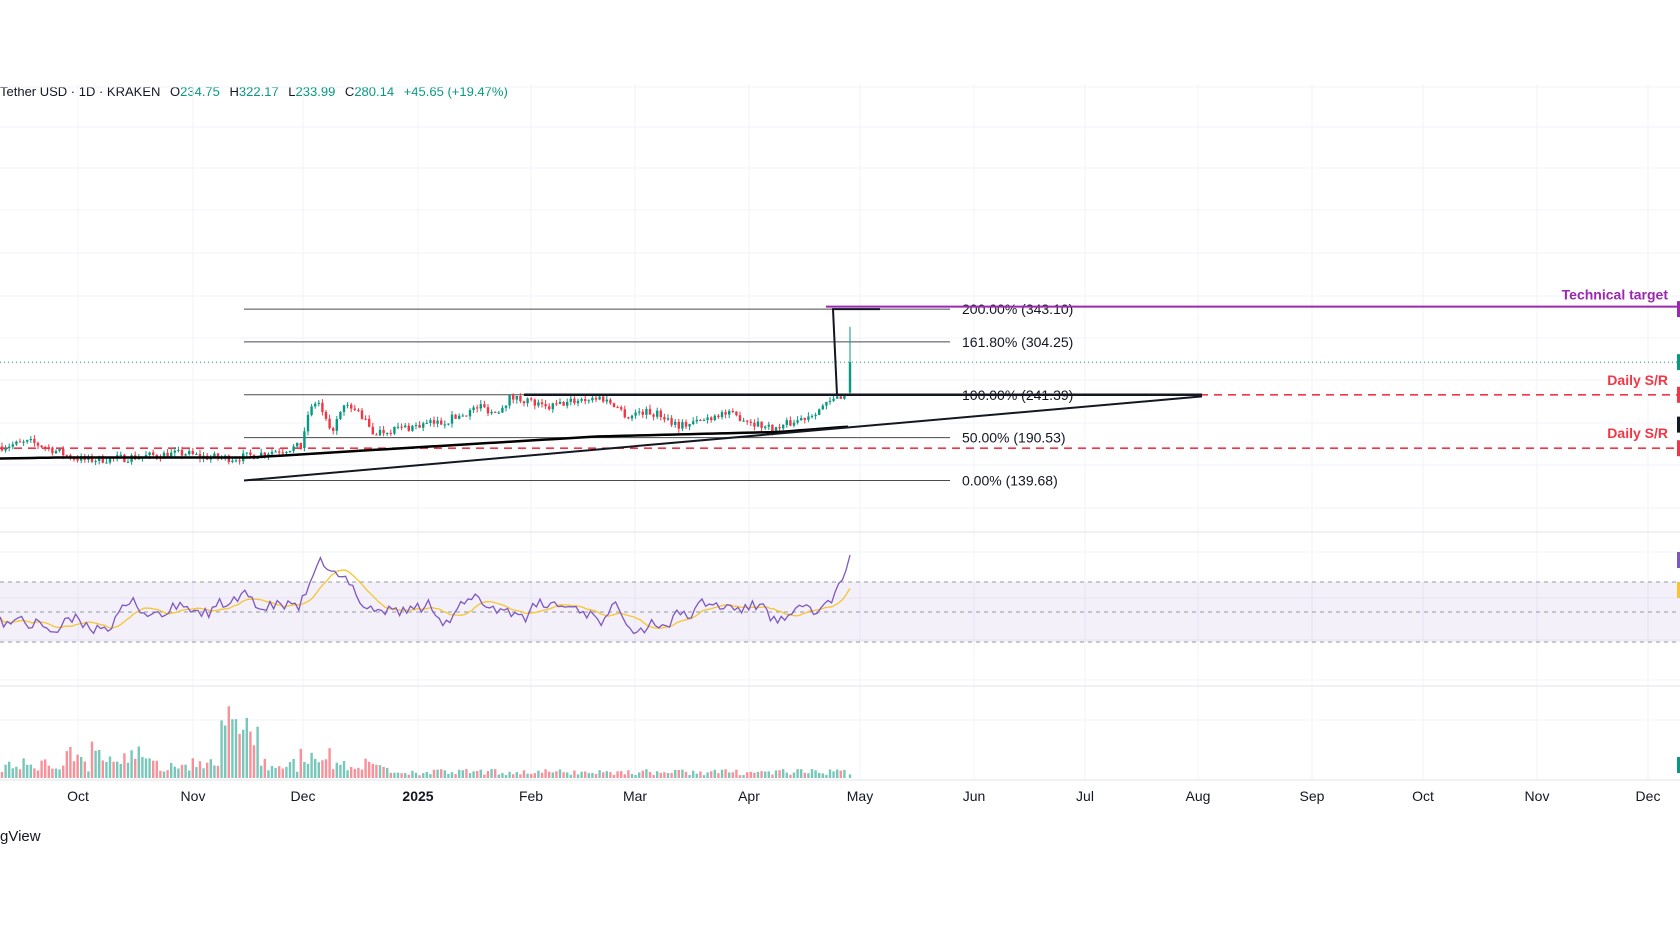  I want to click on tradingview-brand: gView, so click(20, 836).